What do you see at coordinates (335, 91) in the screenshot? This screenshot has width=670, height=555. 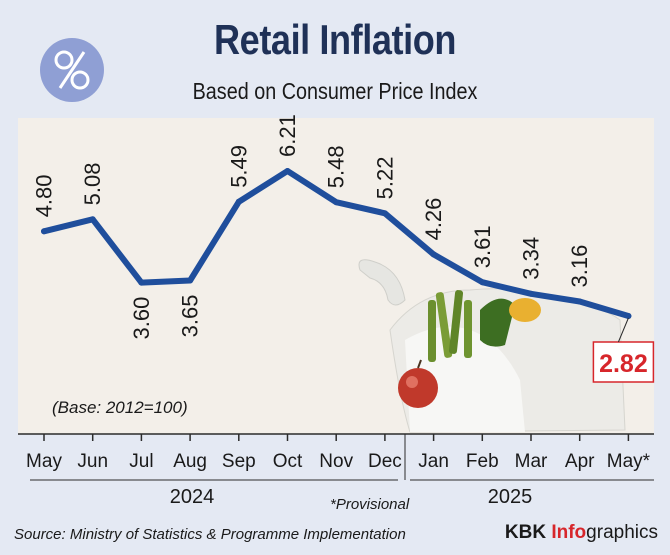 I see `chart-subtitle: Based on Consumer Price Index` at bounding box center [335, 91].